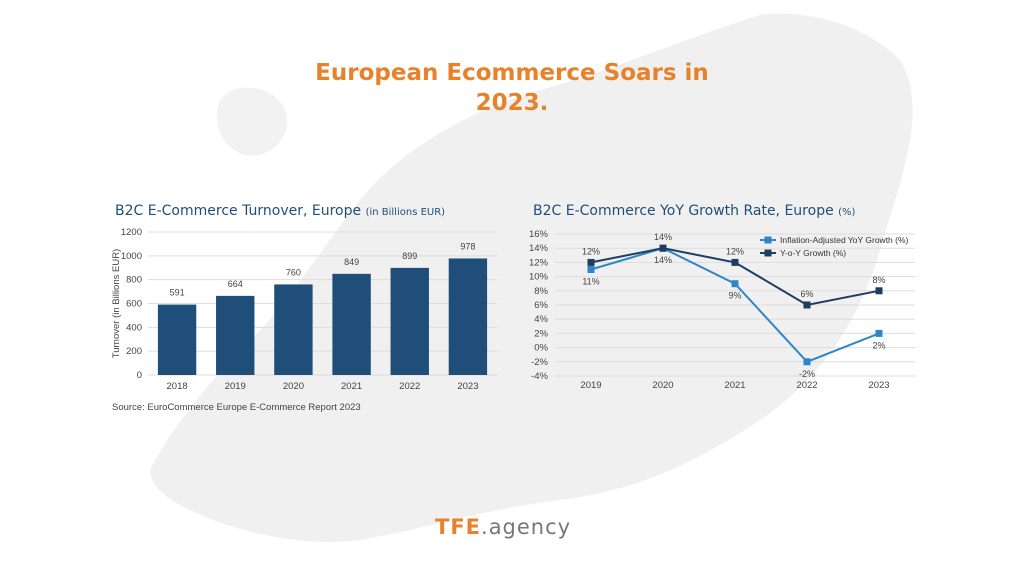 The height and width of the screenshot is (576, 1024). What do you see at coordinates (541, 333) in the screenshot?
I see `line-y-tick-label: 2%` at bounding box center [541, 333].